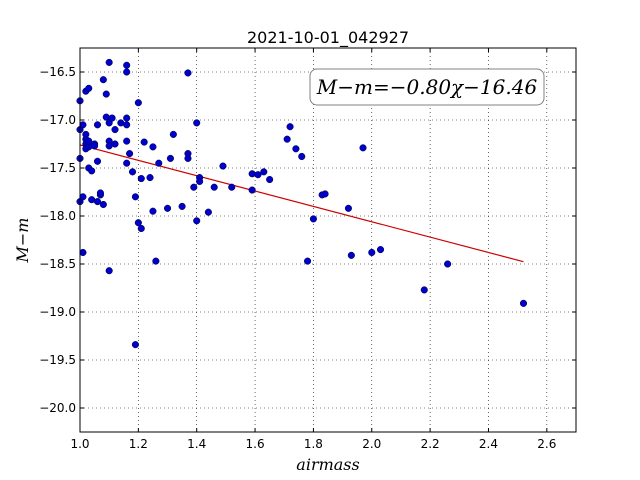 The width and height of the screenshot is (640, 480). Describe the element at coordinates (255, 444) in the screenshot. I see `x-tick-label: 1.6` at that location.